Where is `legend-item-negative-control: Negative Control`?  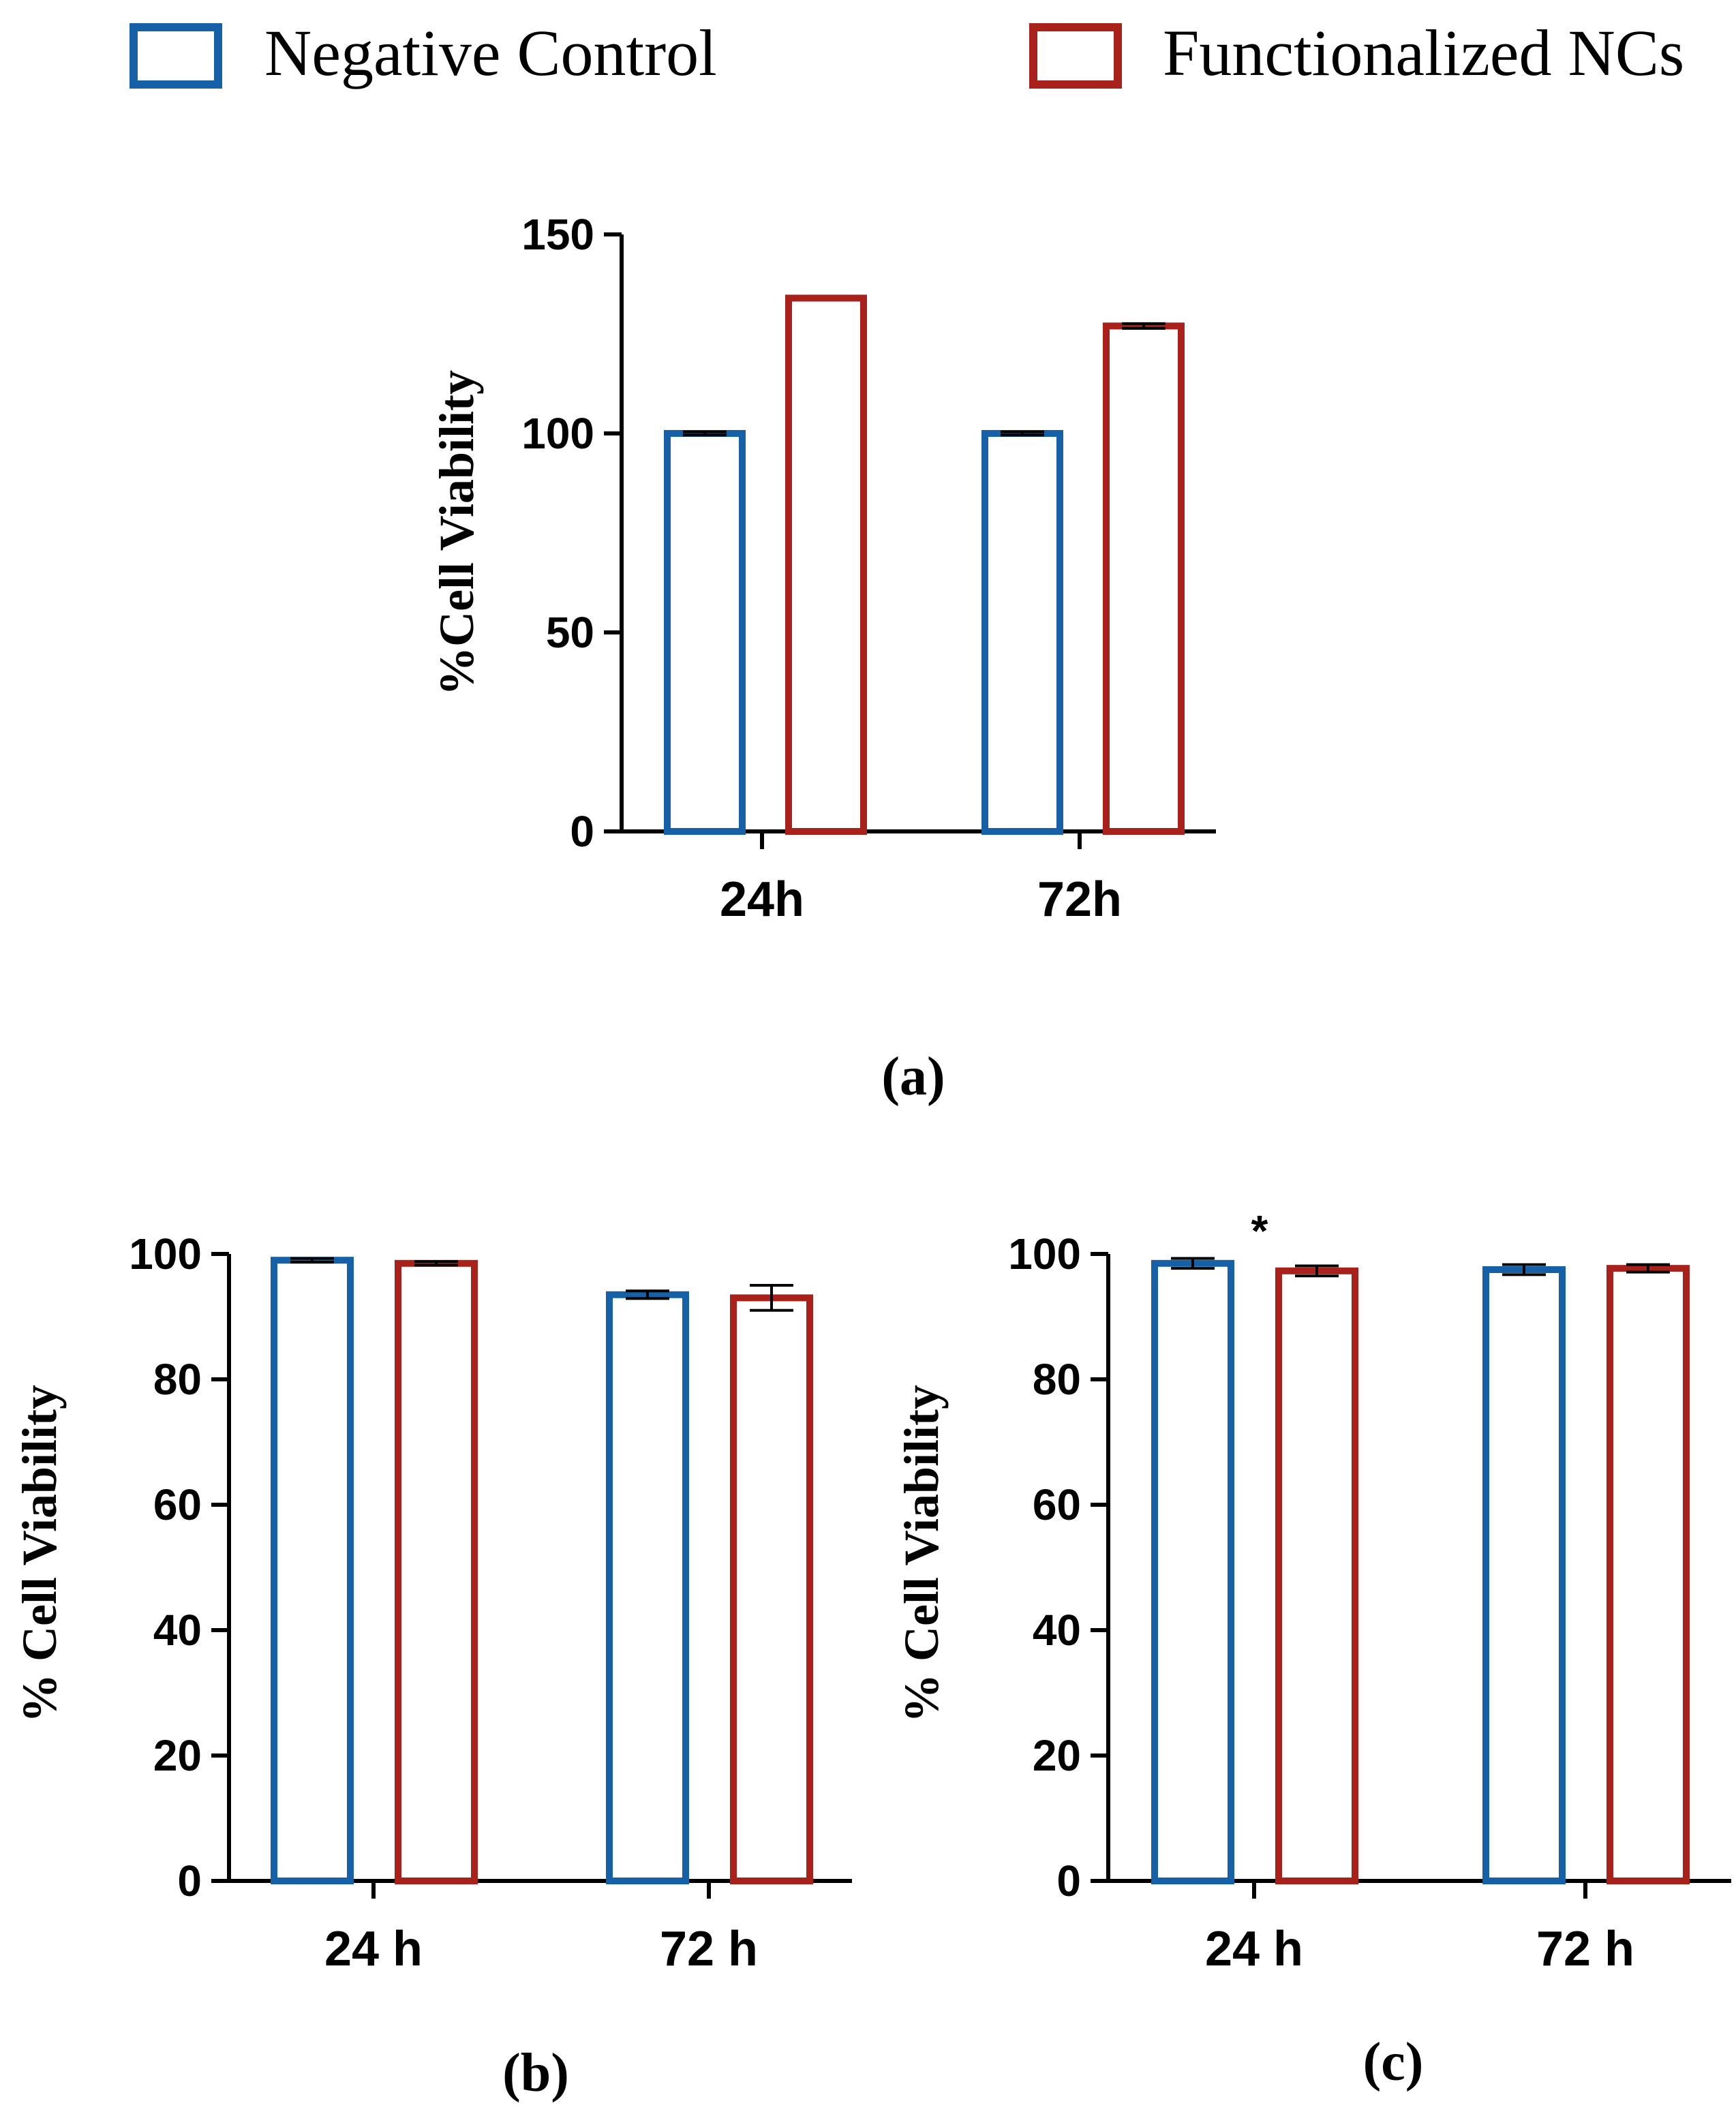 legend-item-negative-control: Negative Control is located at coordinates (423, 52).